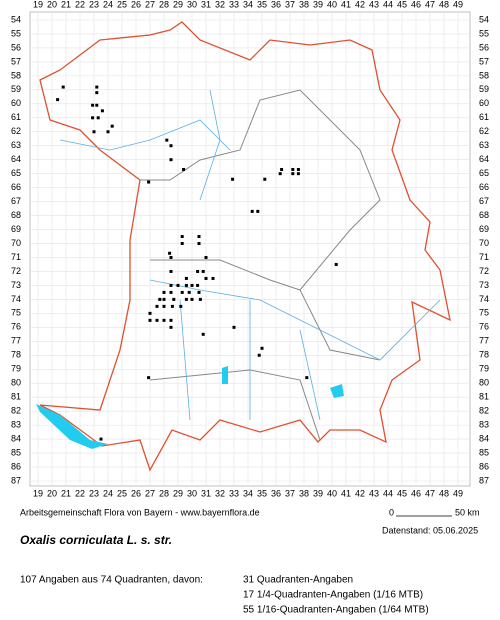 The width and height of the screenshot is (500, 620). Describe the element at coordinates (430, 4) in the screenshot. I see `column-label: 47` at that location.